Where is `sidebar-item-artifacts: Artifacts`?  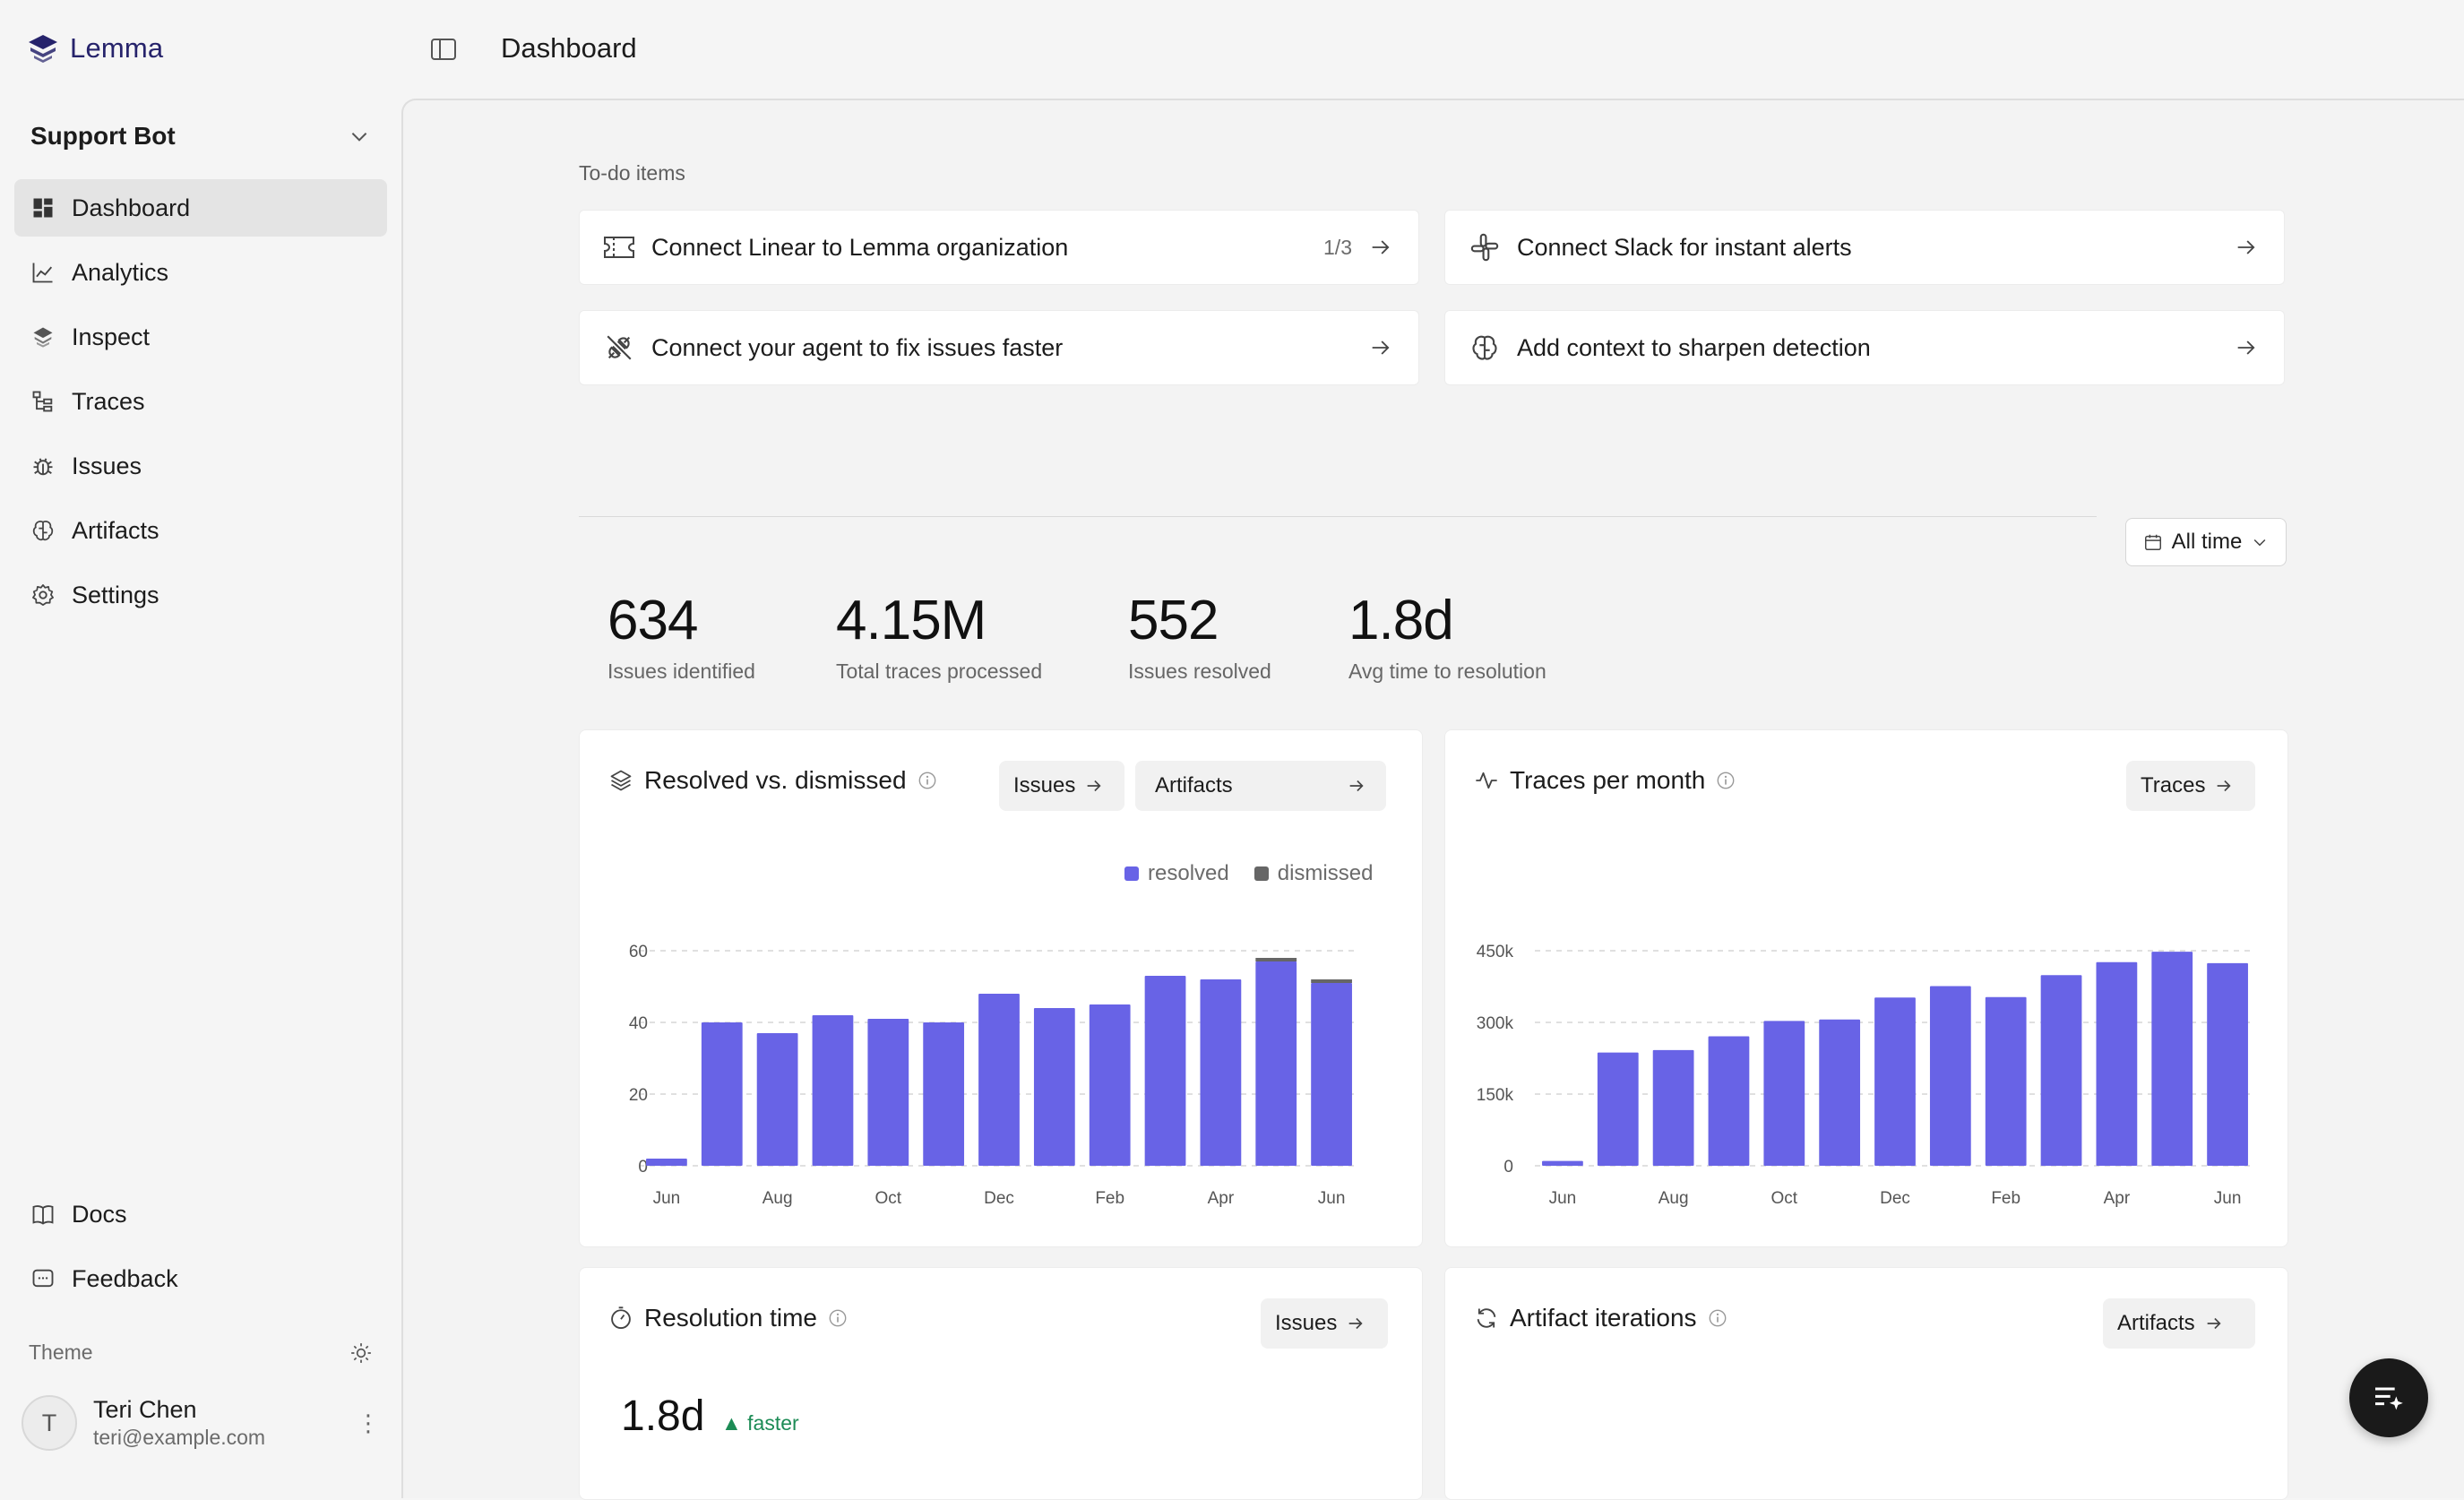 sidebar-item-artifacts: Artifacts is located at coordinates (201, 530).